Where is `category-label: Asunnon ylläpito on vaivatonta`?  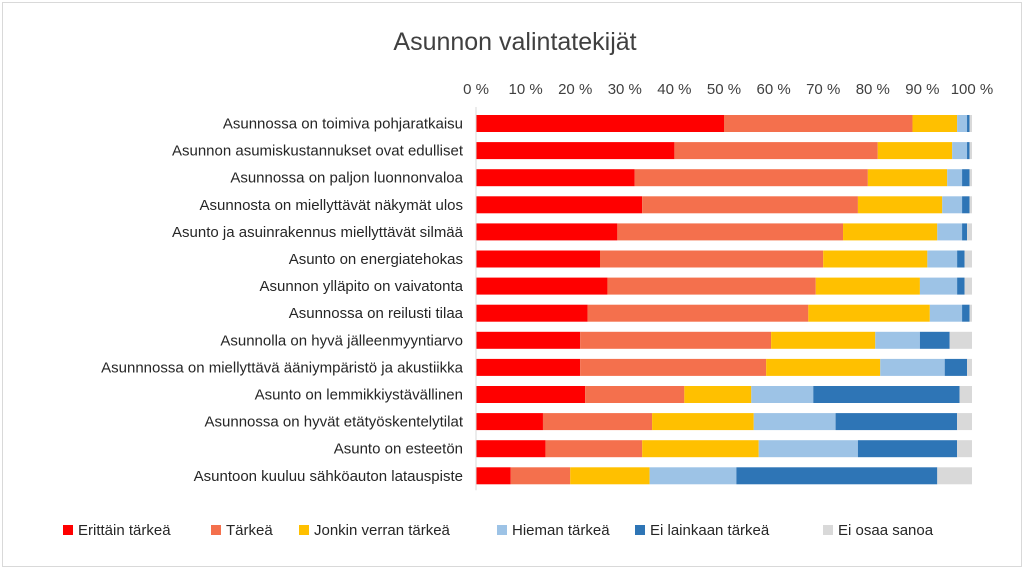 category-label: Asunnon ylläpito on vaivatonta is located at coordinates (362, 286).